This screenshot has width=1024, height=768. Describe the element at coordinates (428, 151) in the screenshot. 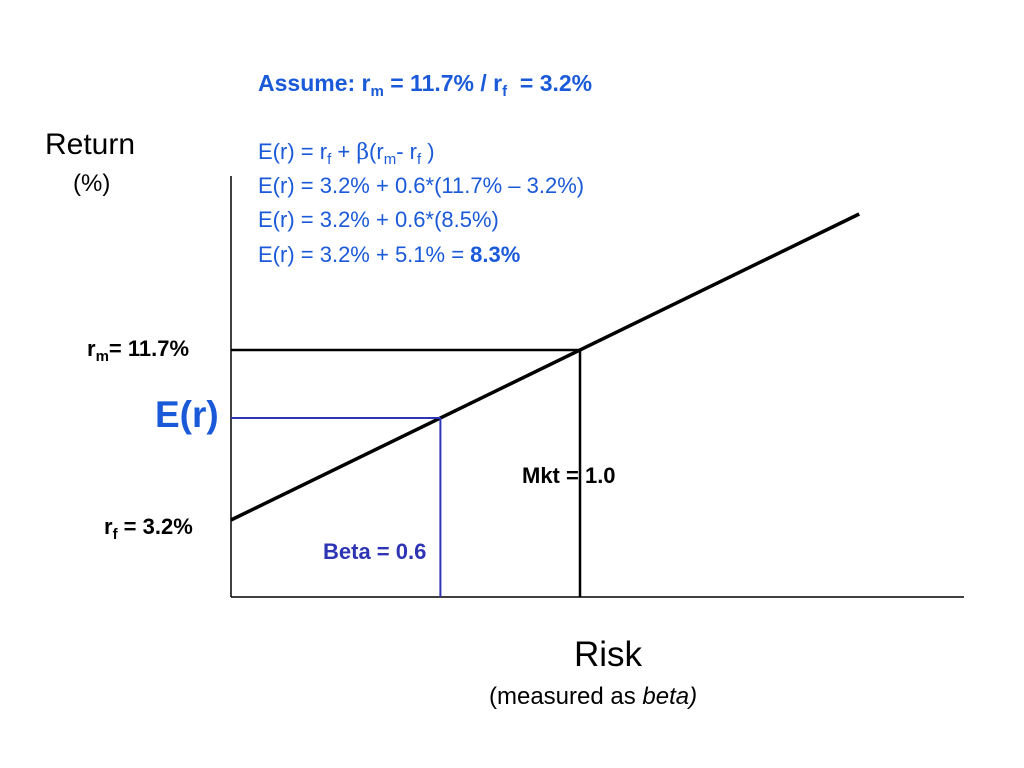

I see `formula-capm-e: )` at that location.